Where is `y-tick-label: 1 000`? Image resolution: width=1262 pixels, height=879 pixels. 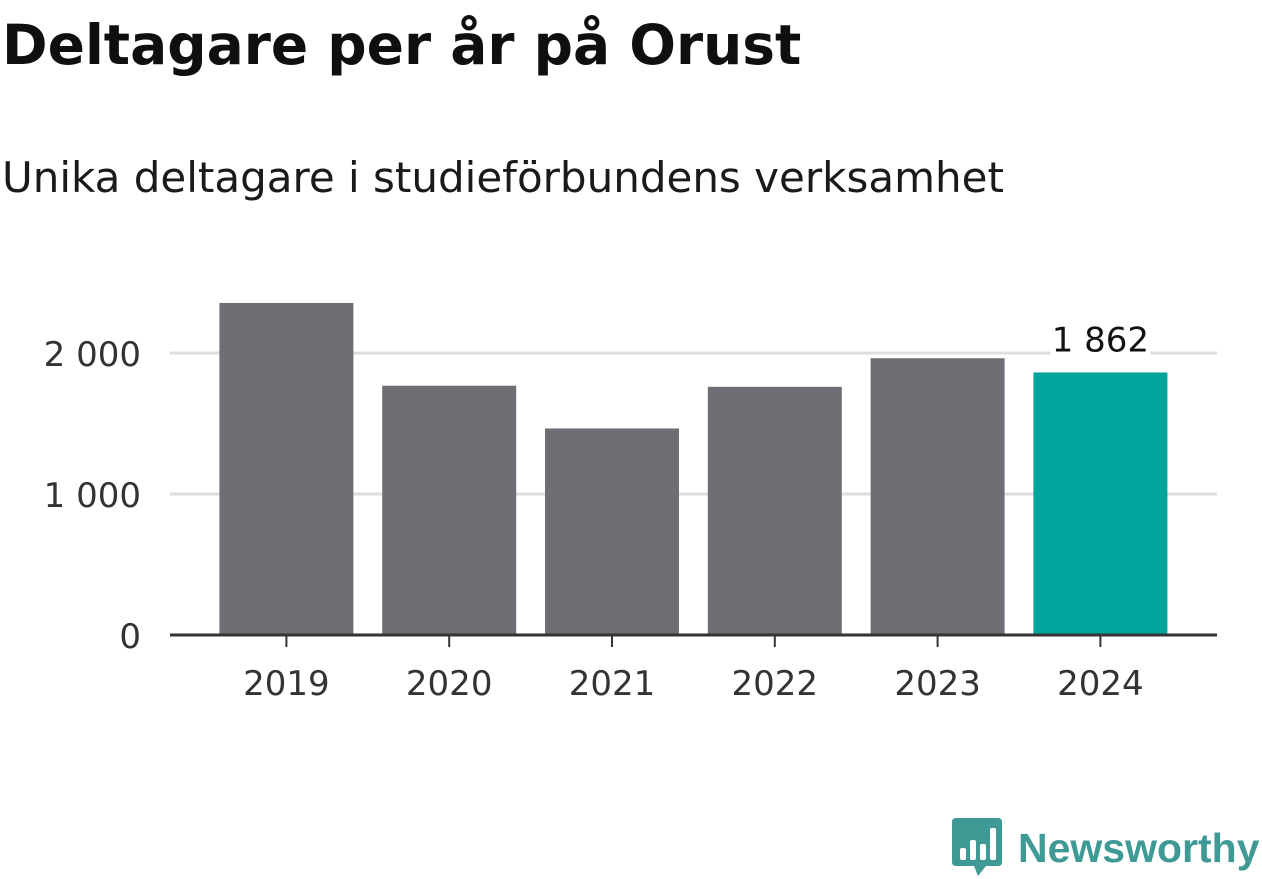 y-tick-label: 1 000 is located at coordinates (92, 496).